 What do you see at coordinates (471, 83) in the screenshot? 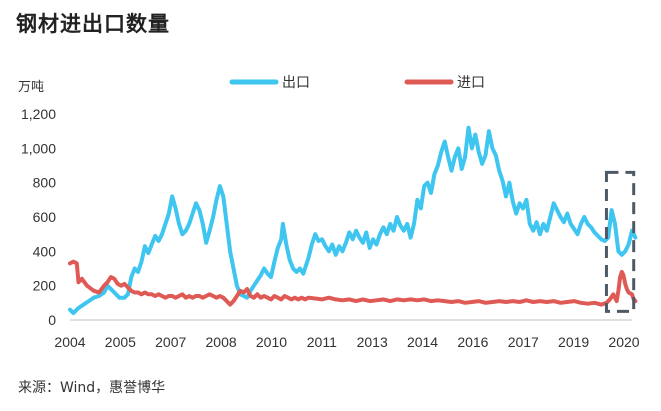
I see `legend-label: 进口` at bounding box center [471, 83].